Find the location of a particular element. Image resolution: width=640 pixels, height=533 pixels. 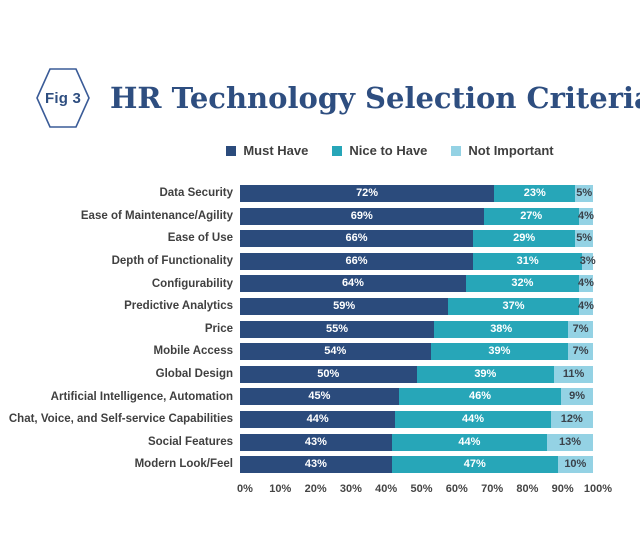

bar-segment-not-important: 4% is located at coordinates (585, 216).